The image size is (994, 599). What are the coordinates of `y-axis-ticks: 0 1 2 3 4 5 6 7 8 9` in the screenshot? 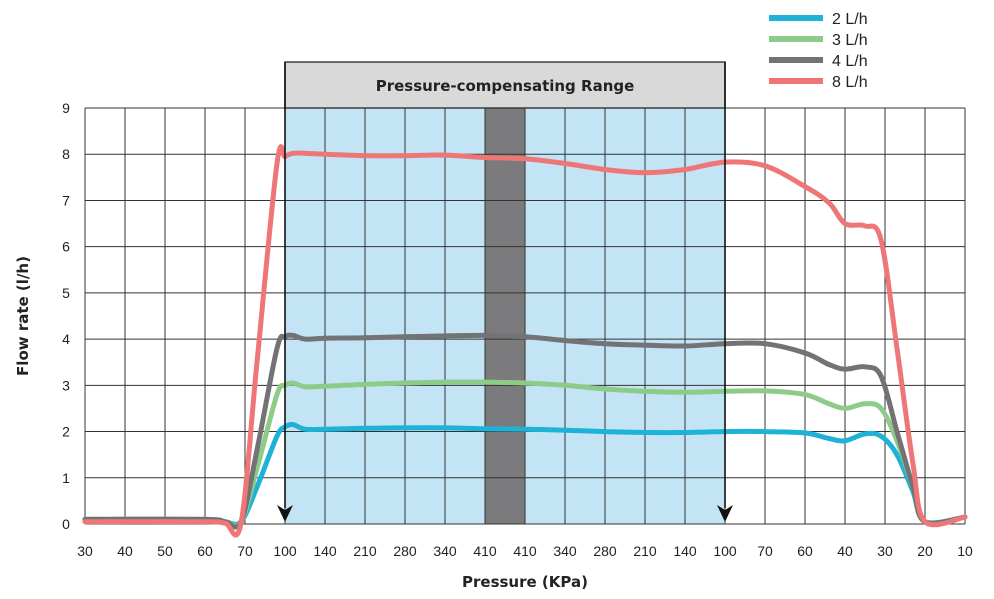 It's located at (66, 316).